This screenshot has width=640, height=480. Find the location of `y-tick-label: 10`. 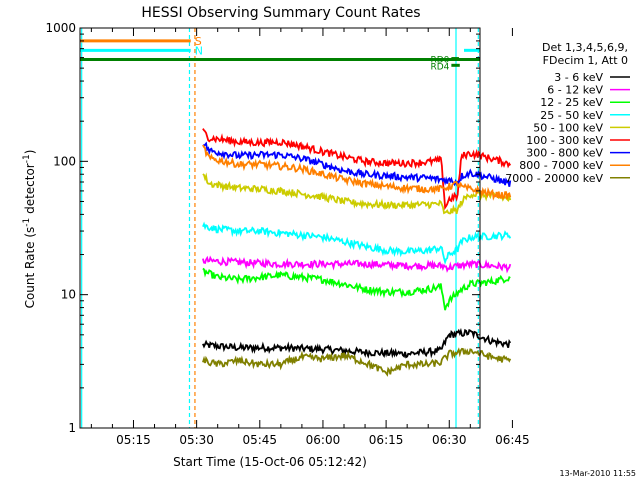

y-tick-label: 10 is located at coordinates (68, 295).